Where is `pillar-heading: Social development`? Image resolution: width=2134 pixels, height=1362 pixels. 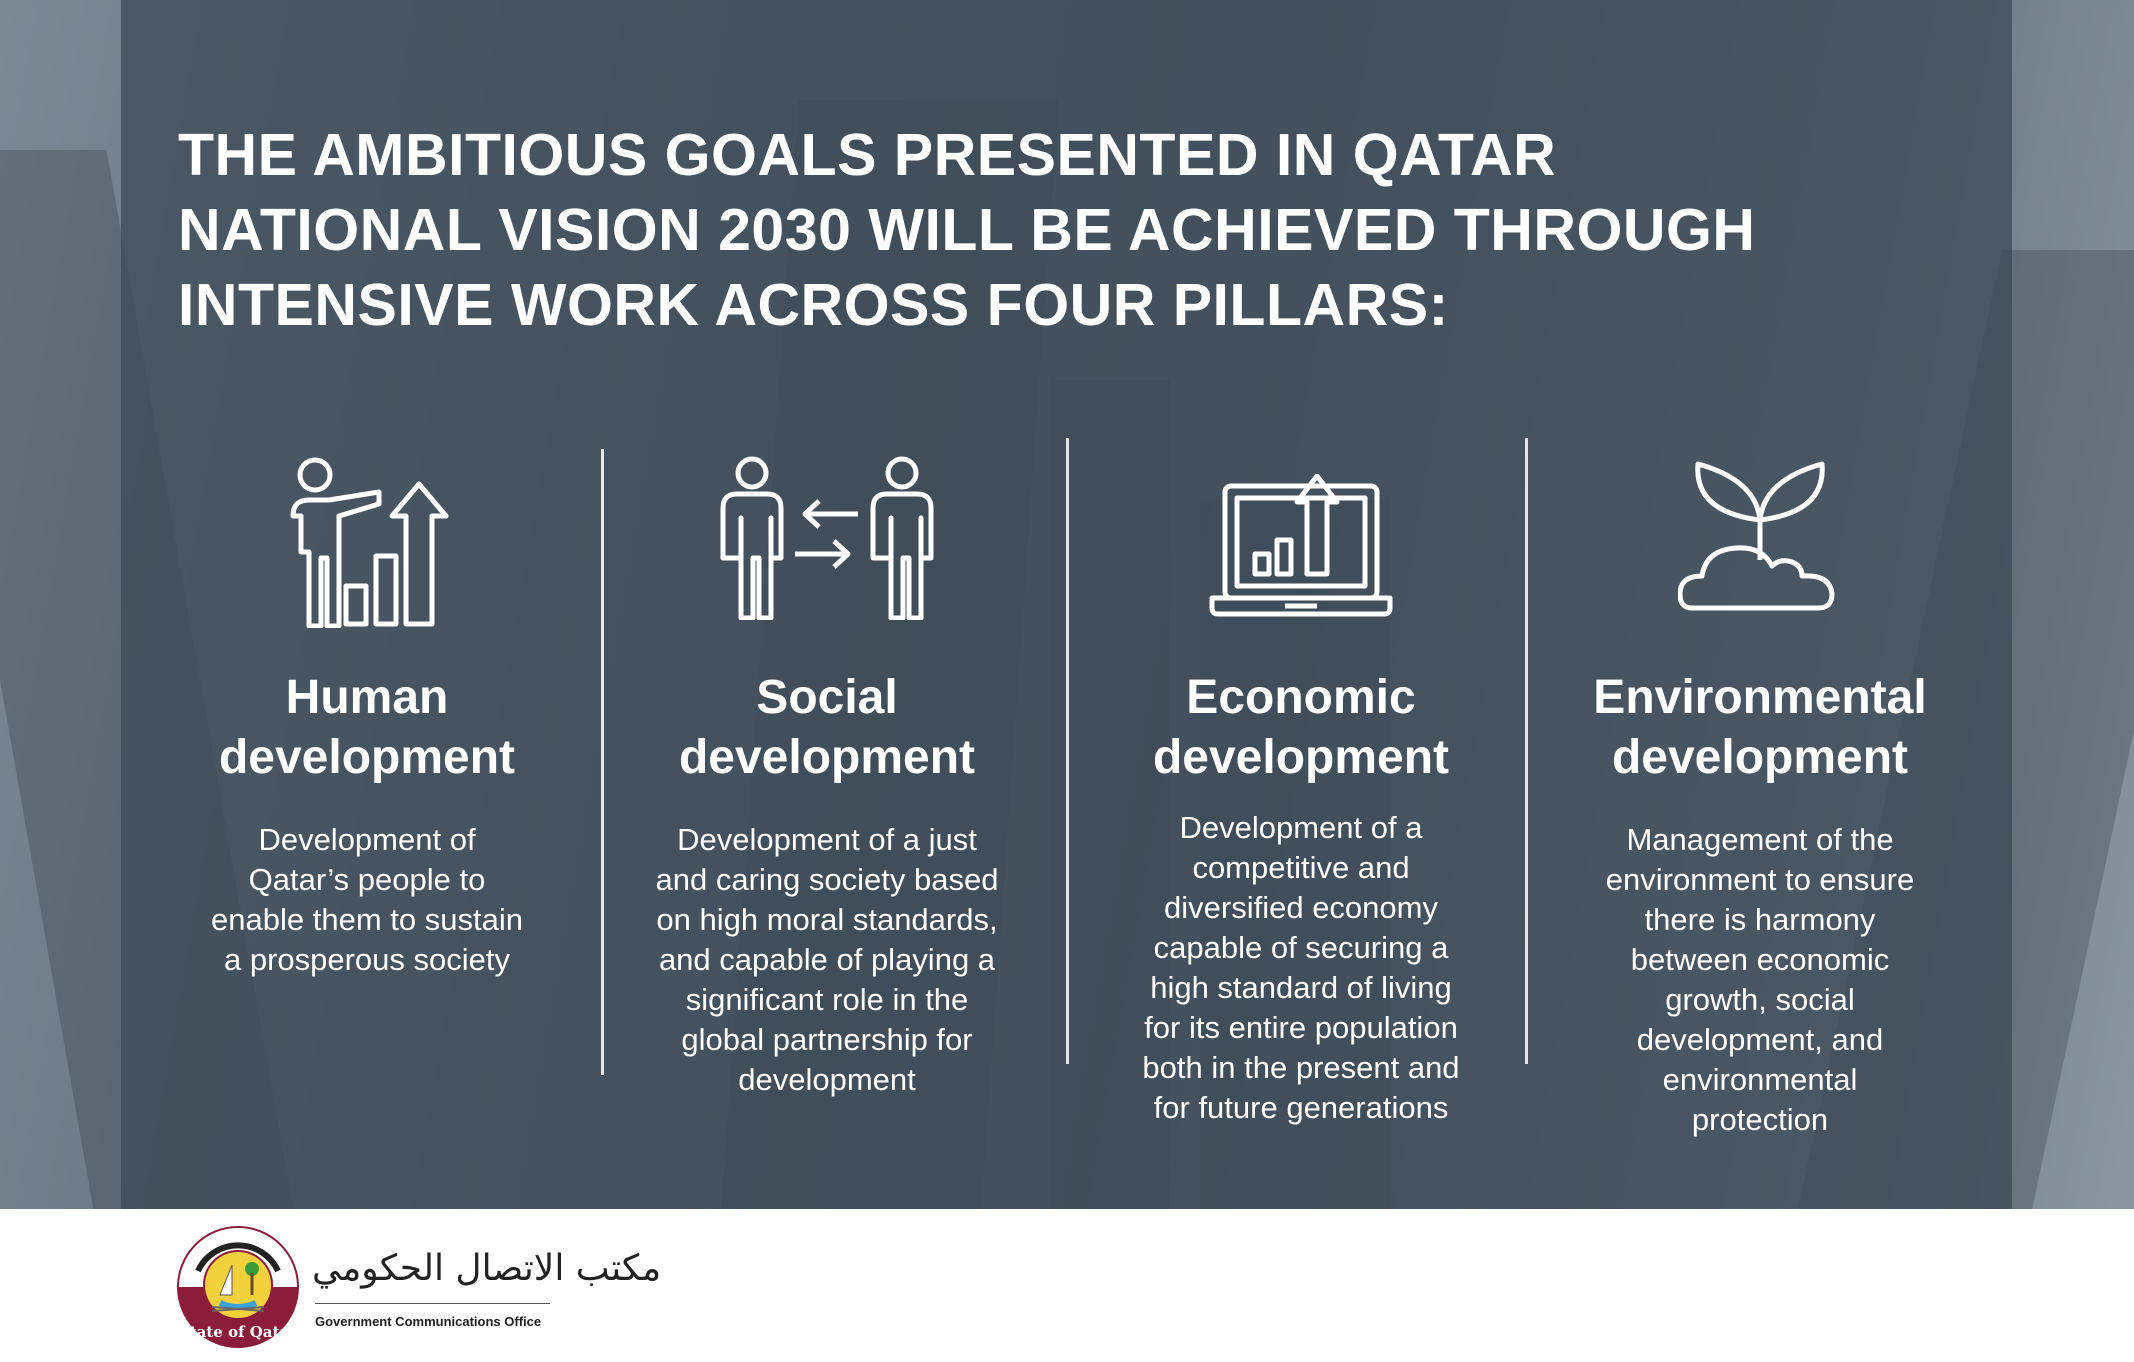 pillar-heading: Social development is located at coordinates (827, 727).